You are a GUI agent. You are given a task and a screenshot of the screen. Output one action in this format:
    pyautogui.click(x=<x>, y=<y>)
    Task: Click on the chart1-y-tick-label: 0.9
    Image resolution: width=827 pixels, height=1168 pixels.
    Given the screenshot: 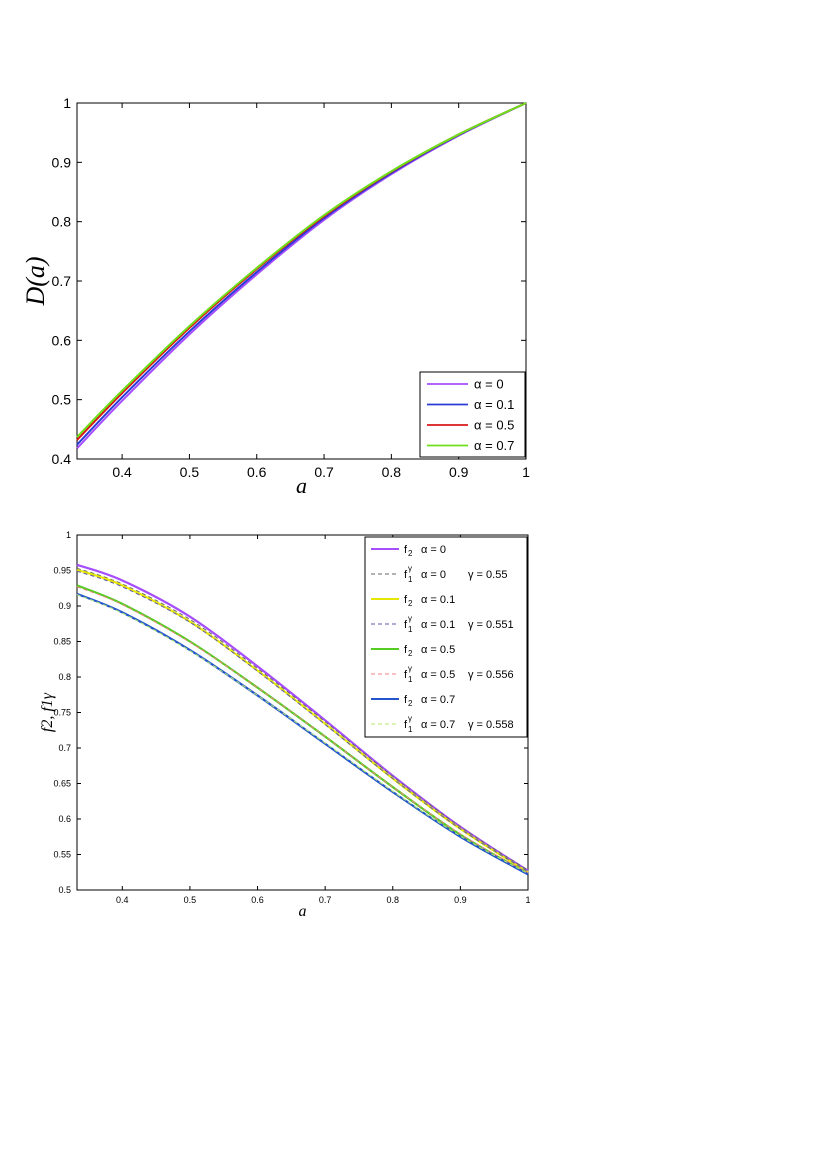 What is the action you would take?
    pyautogui.click(x=62, y=162)
    